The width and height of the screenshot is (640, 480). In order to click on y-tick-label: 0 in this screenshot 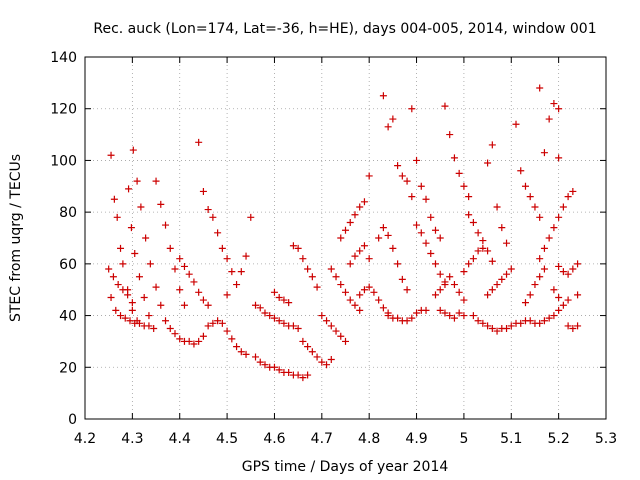, I will do `click(72, 420)`.